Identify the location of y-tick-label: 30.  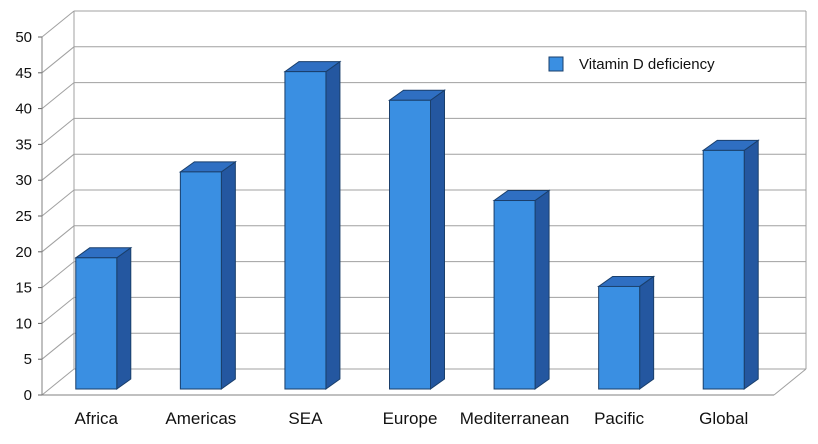
(23, 180).